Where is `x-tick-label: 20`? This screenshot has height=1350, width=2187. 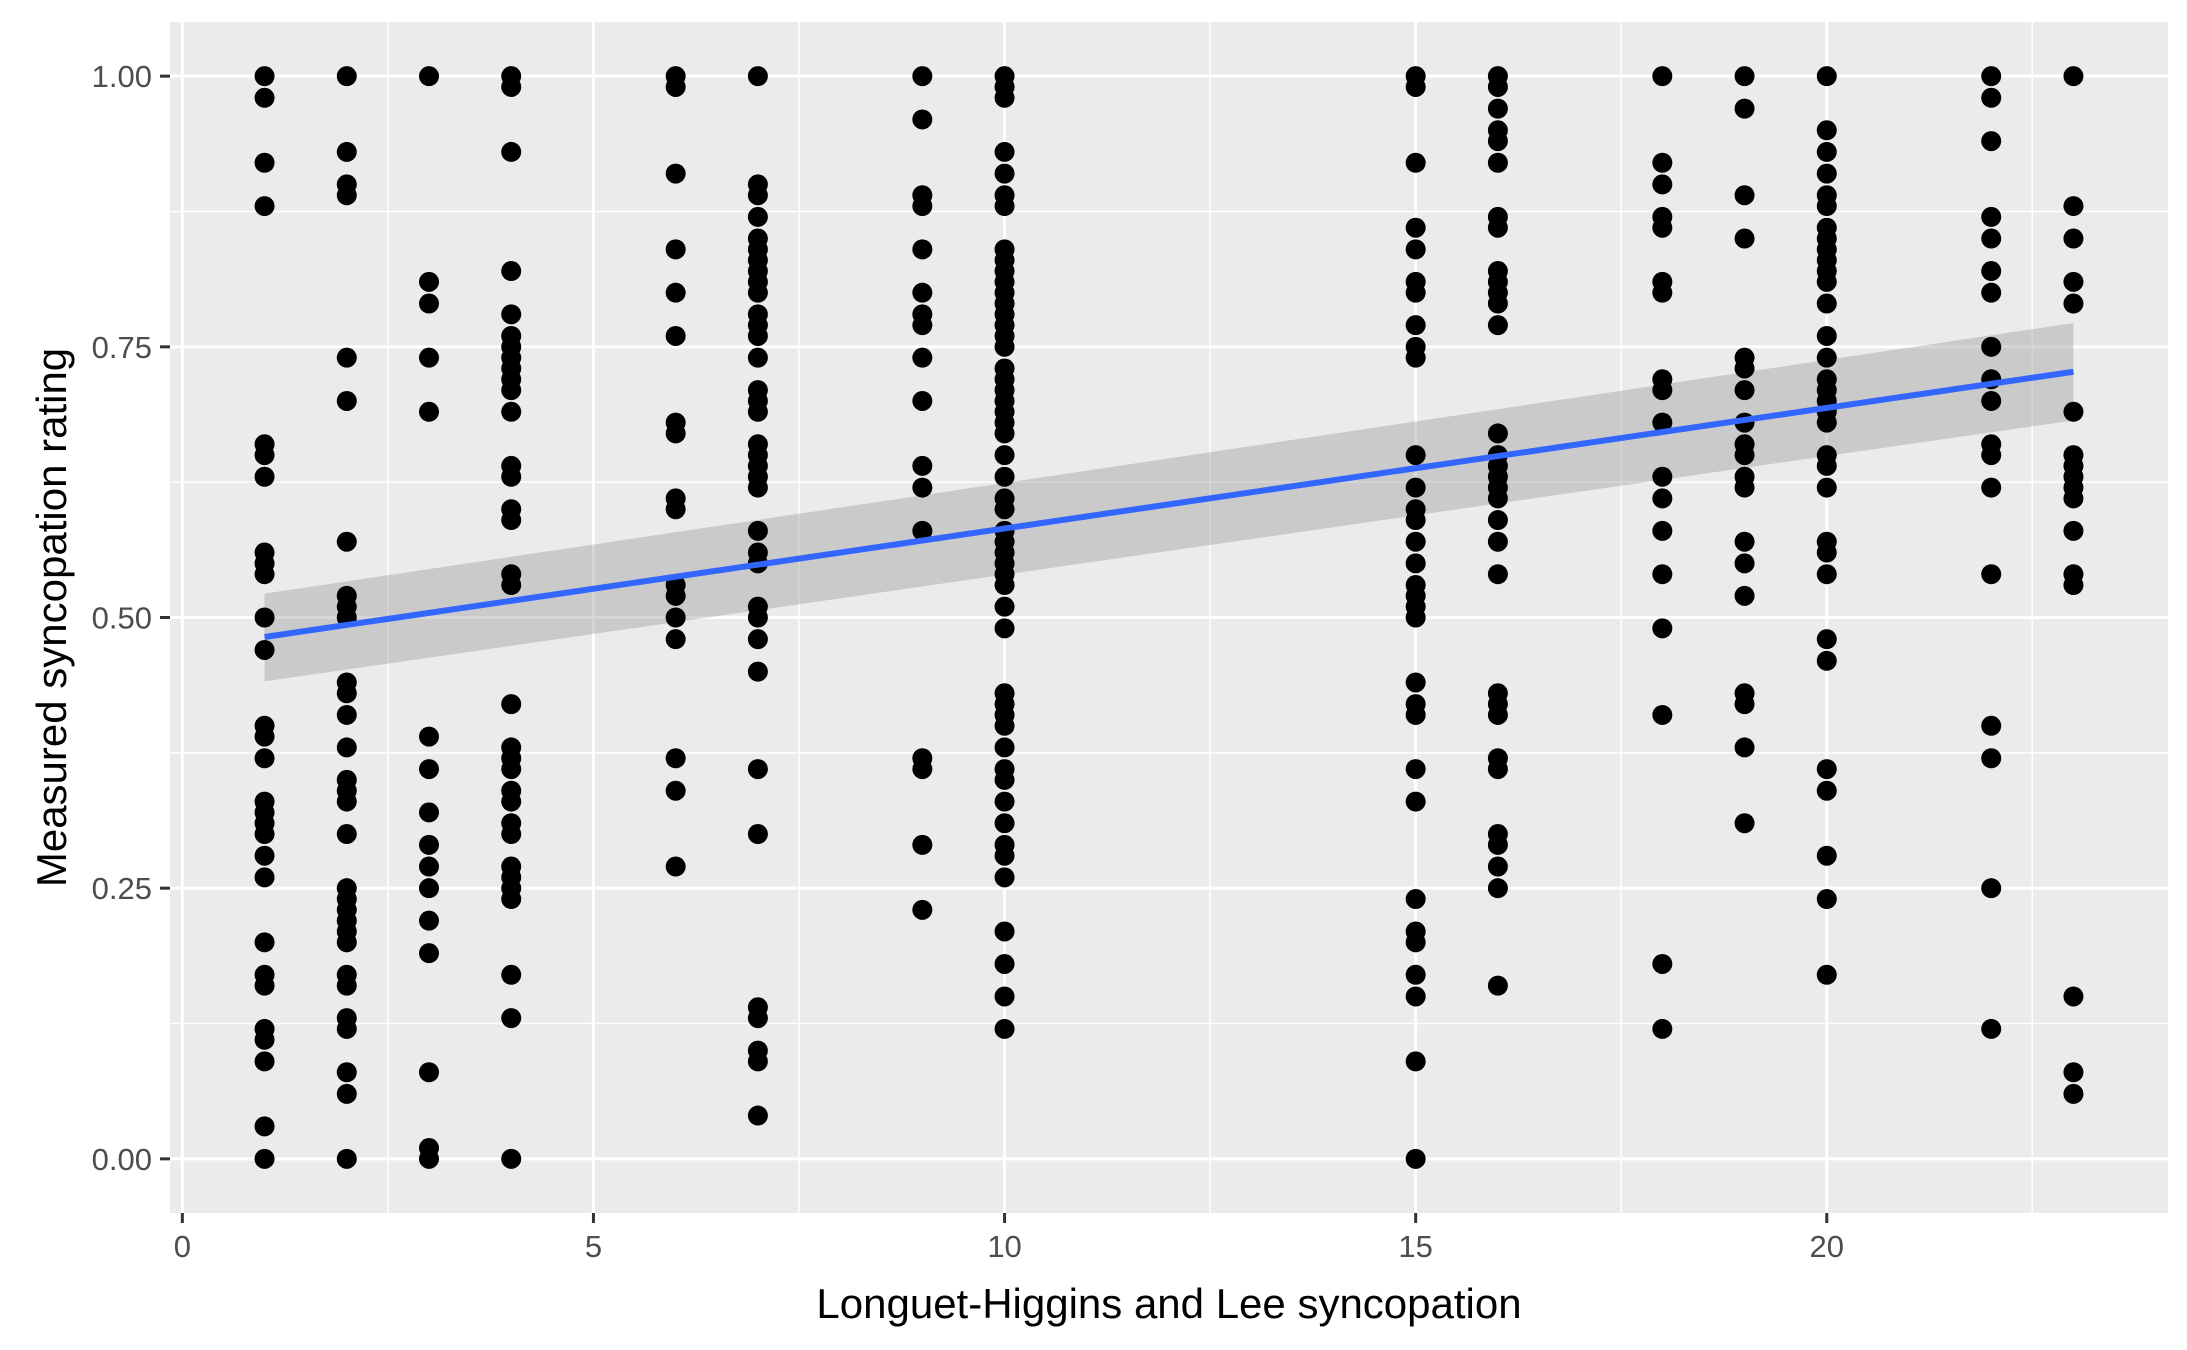
x-tick-label: 20 is located at coordinates (1827, 1246).